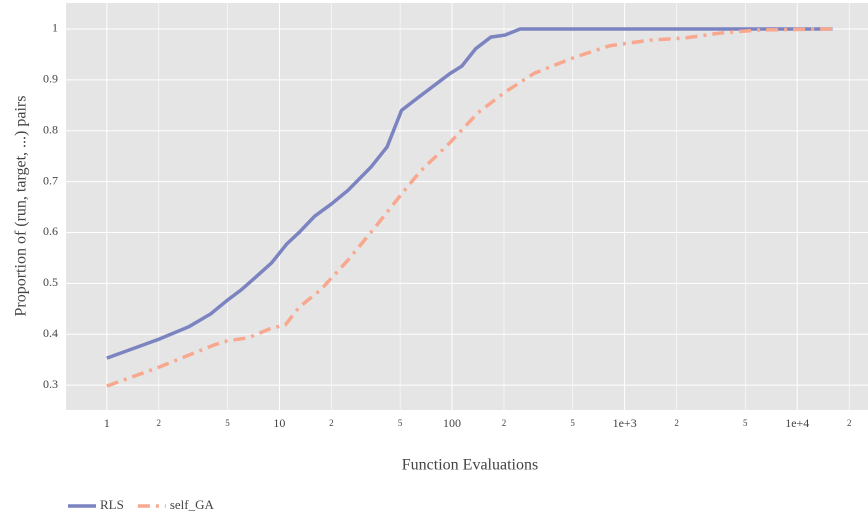  Describe the element at coordinates (470, 465) in the screenshot. I see `x-axis-title: Function Evaluations` at that location.